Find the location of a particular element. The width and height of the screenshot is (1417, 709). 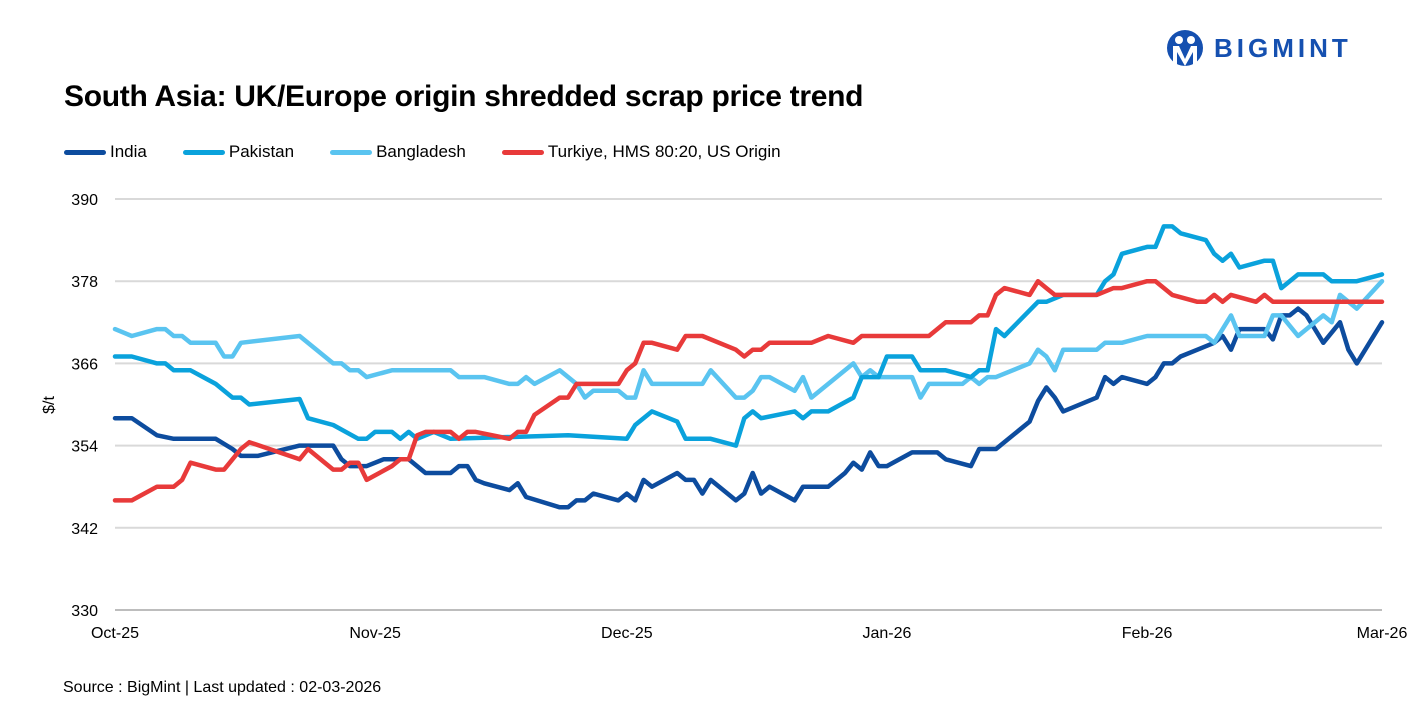

legend-label: Bangladesh is located at coordinates (421, 151).